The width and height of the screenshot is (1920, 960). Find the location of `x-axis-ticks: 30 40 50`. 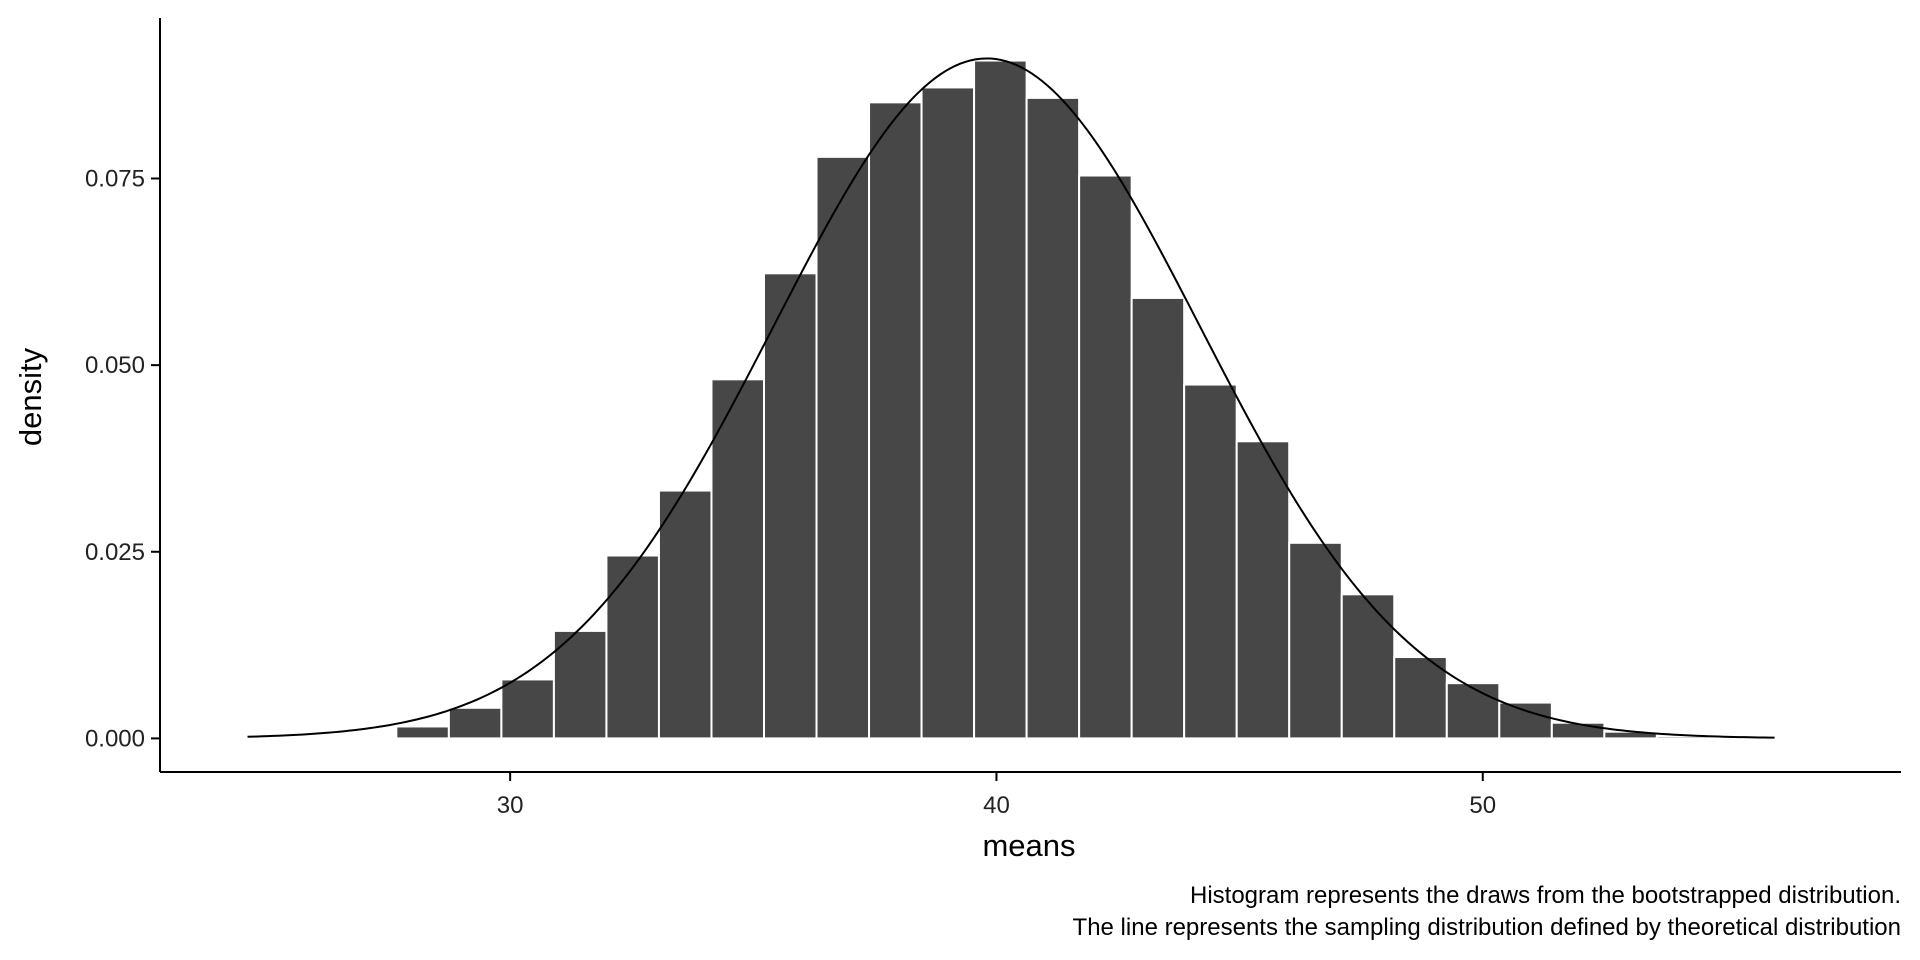

x-axis-ticks: 30 40 50 is located at coordinates (996, 795).